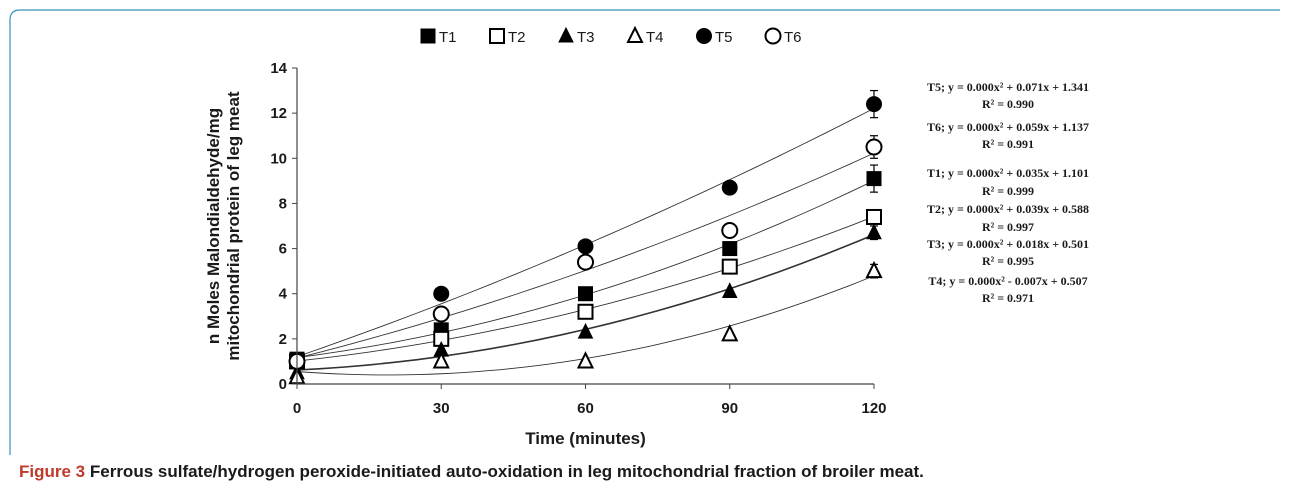 This screenshot has height=493, width=1290. I want to click on r-squared-t6: R² = 0.991, so click(1008, 144).